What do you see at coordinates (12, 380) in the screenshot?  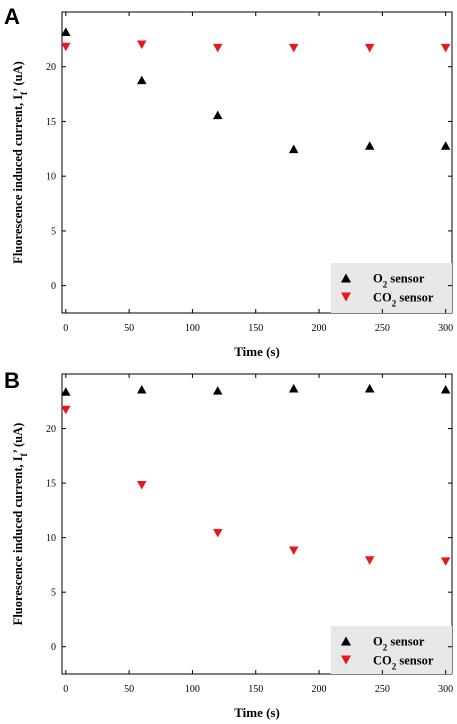 I see `panel-letter: B` at bounding box center [12, 380].